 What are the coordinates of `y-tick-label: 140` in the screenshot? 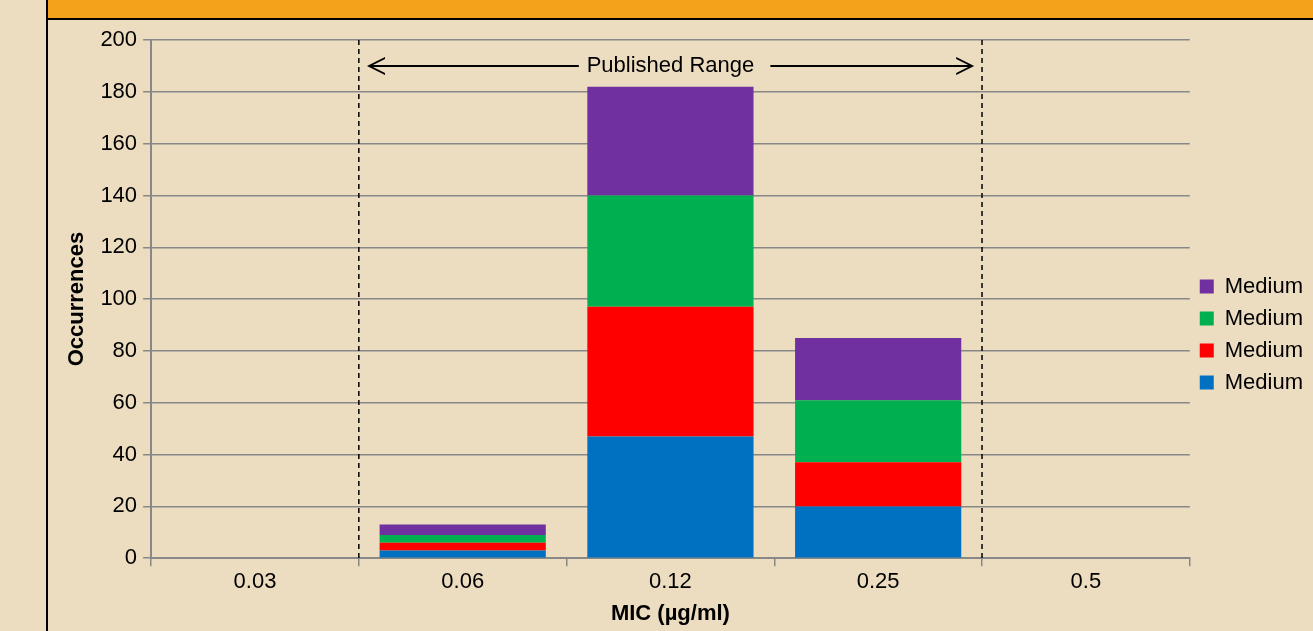 It's located at (119, 194).